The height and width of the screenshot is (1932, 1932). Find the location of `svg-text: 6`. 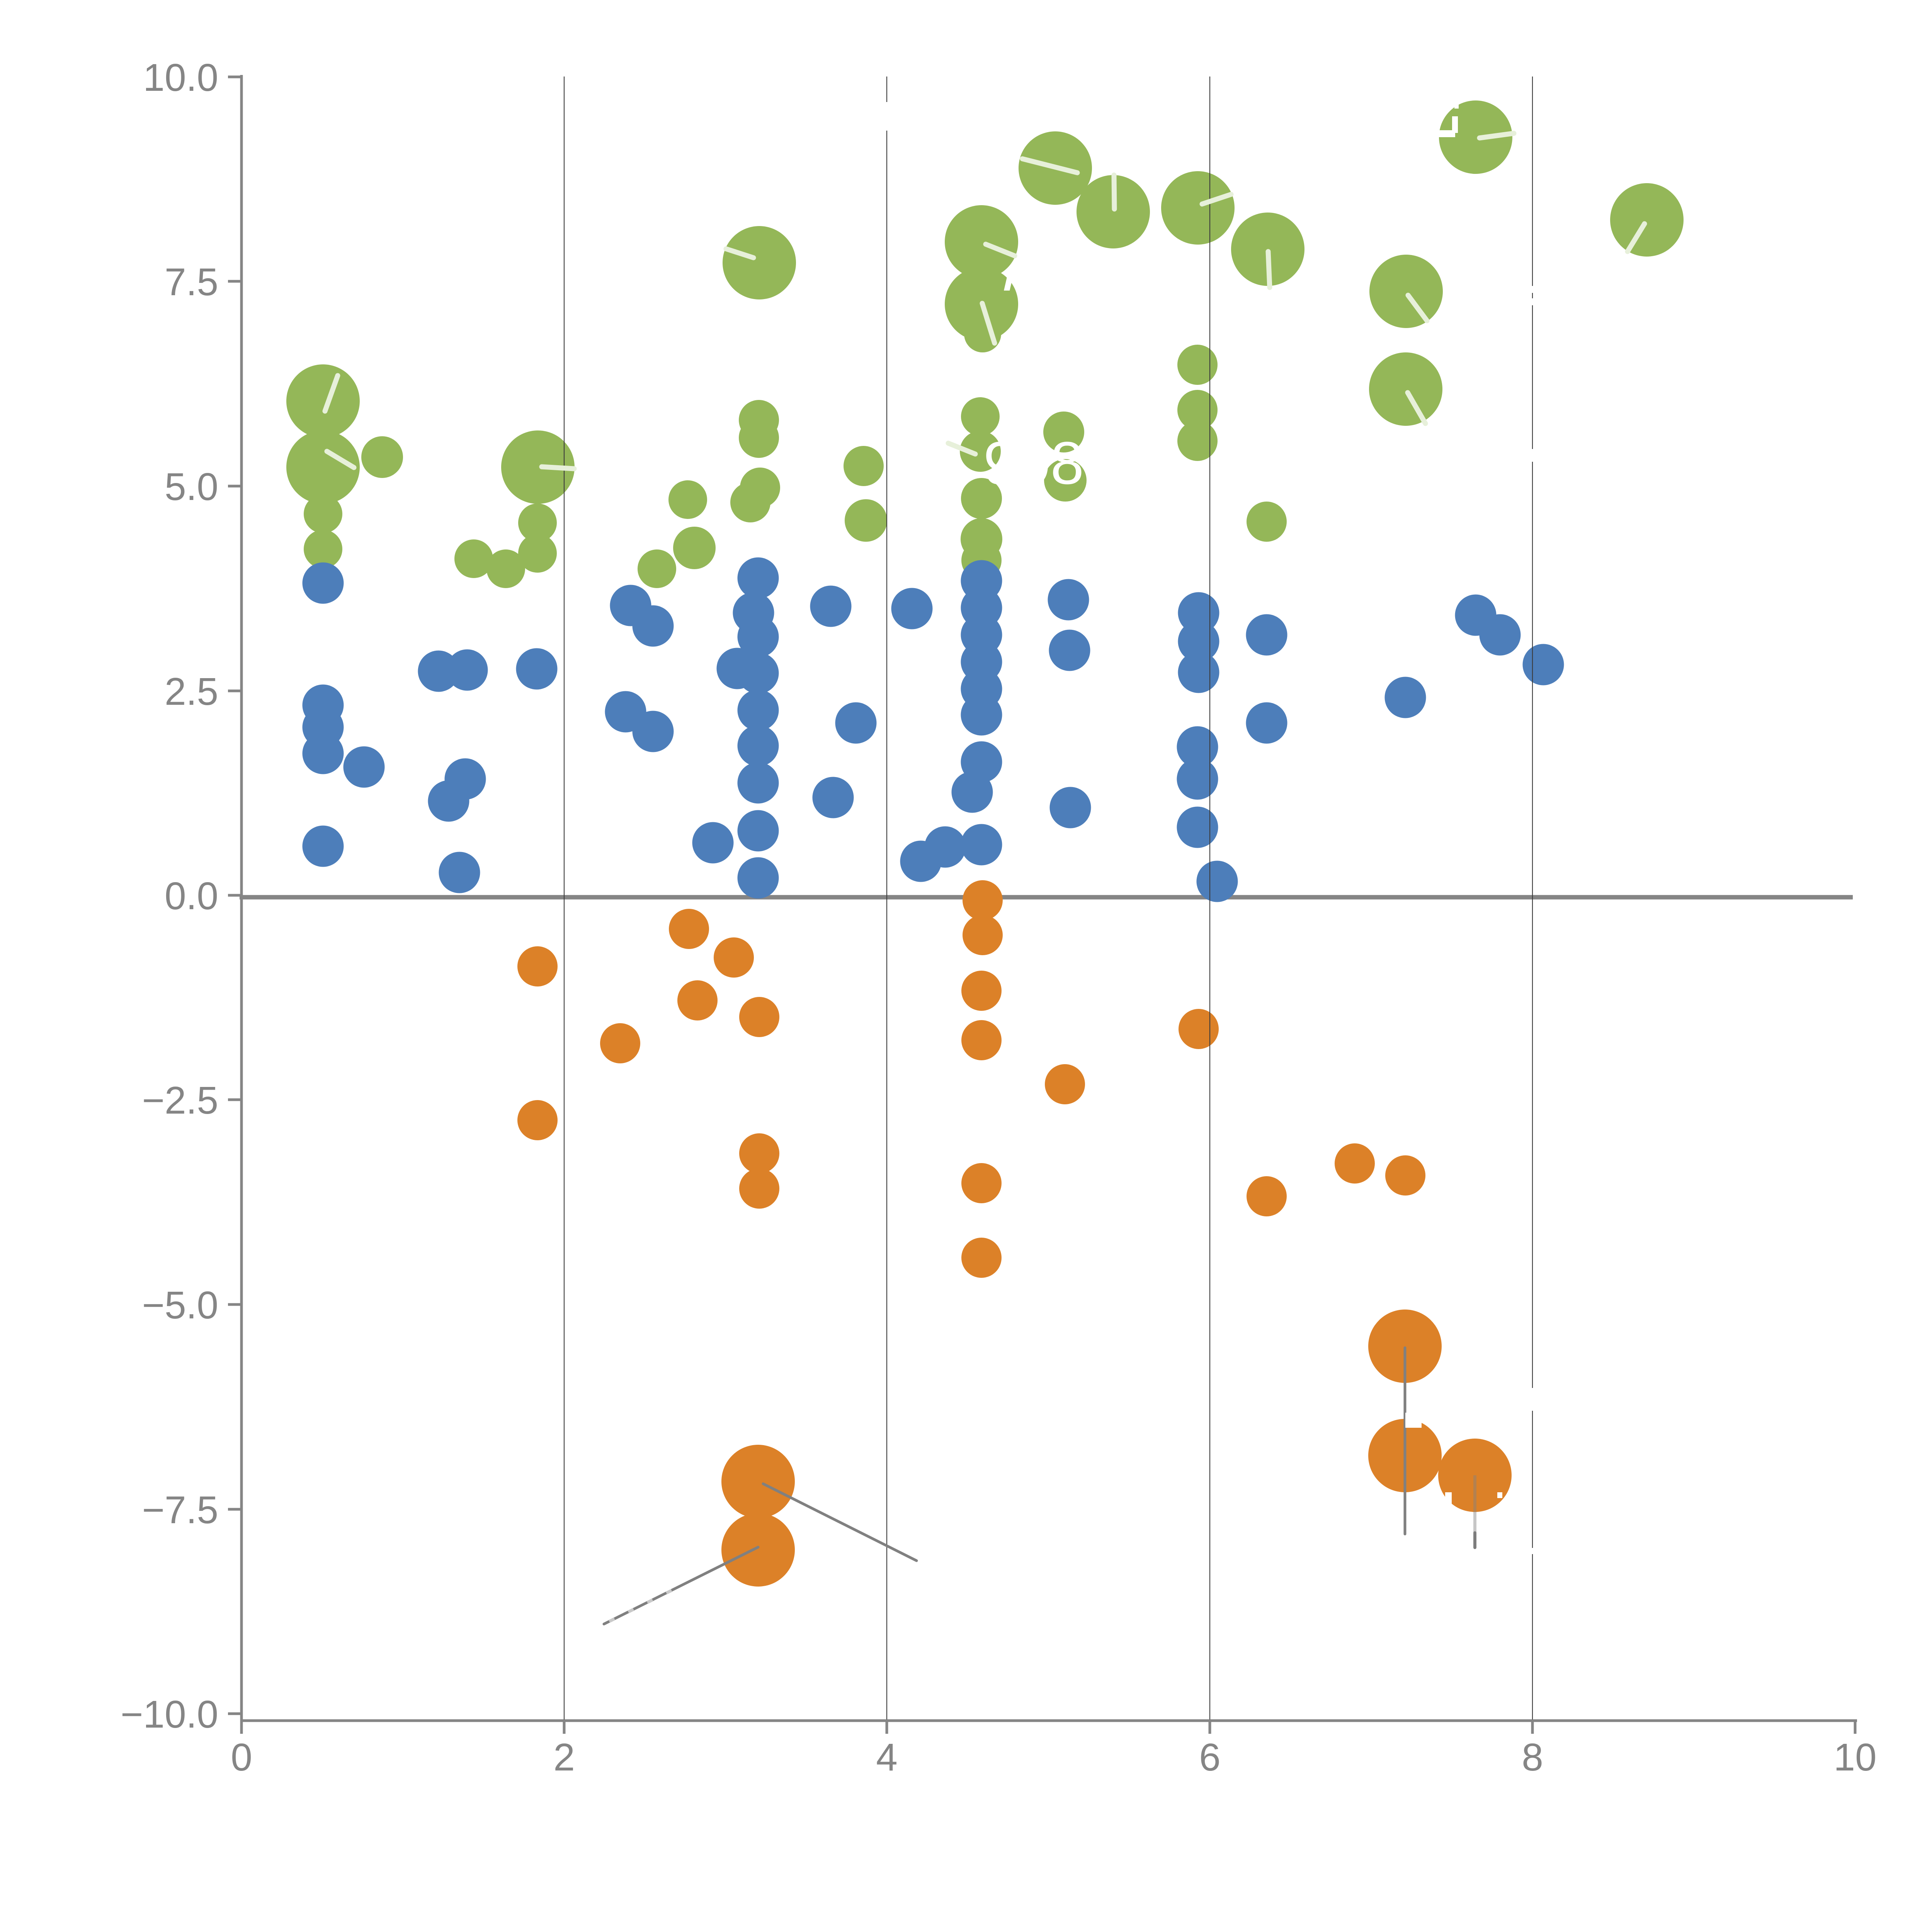

svg-text: 6 is located at coordinates (1210, 1757).